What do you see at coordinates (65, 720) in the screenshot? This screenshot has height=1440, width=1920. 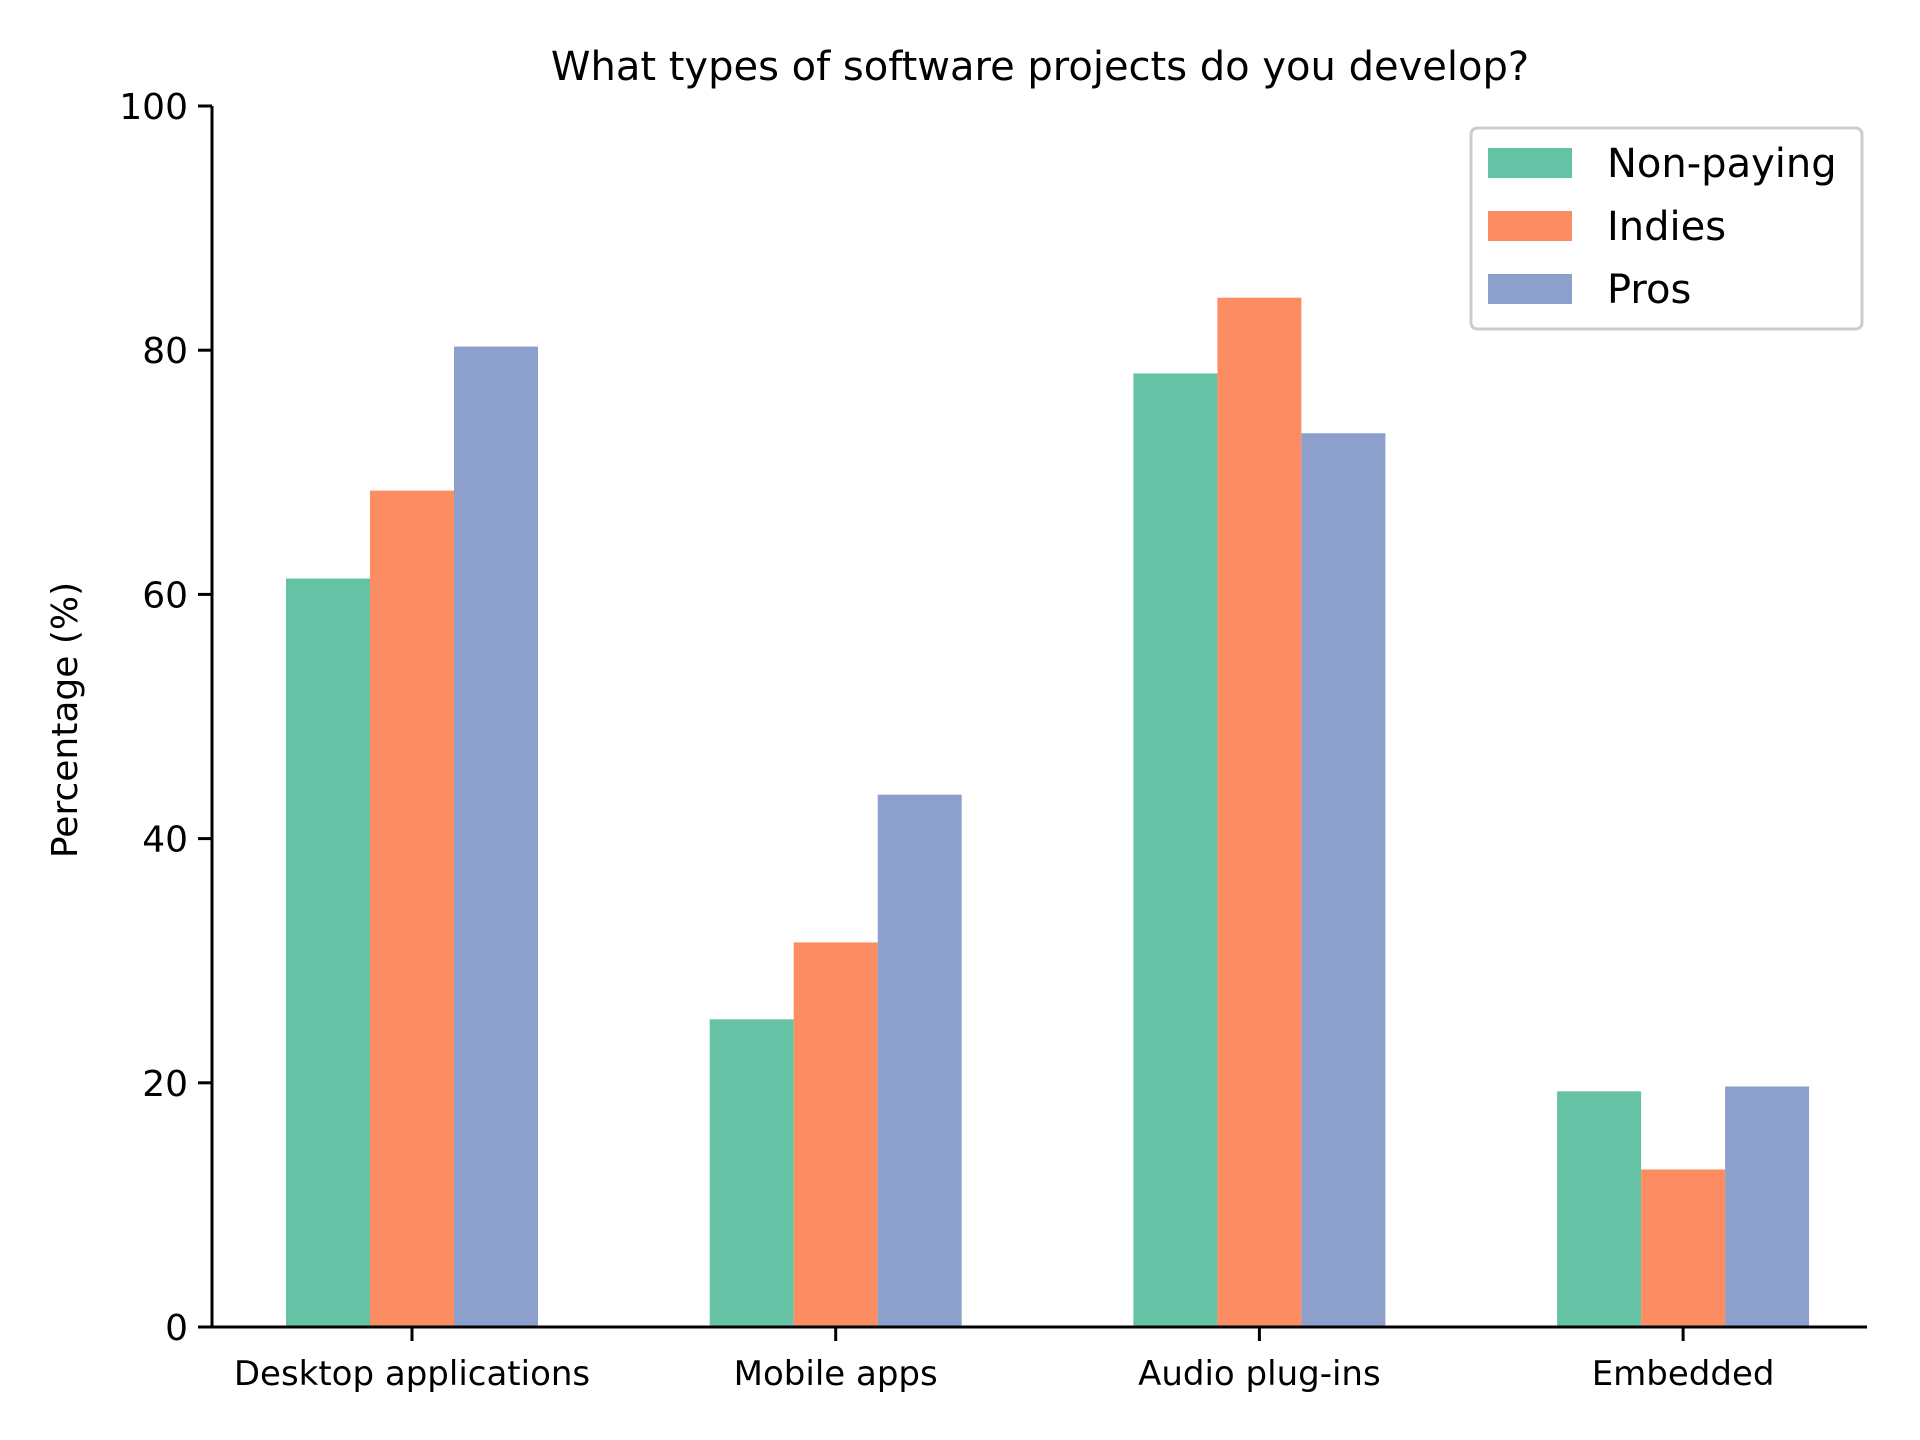 I see `y-axis-label: Percentage (%)` at bounding box center [65, 720].